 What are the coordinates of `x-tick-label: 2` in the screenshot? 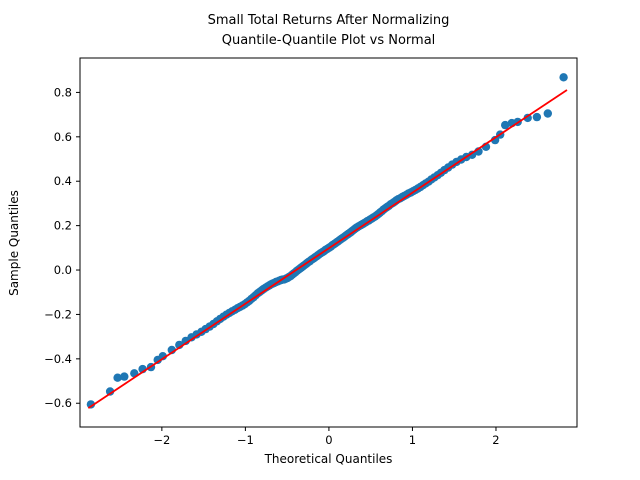 It's located at (495, 440).